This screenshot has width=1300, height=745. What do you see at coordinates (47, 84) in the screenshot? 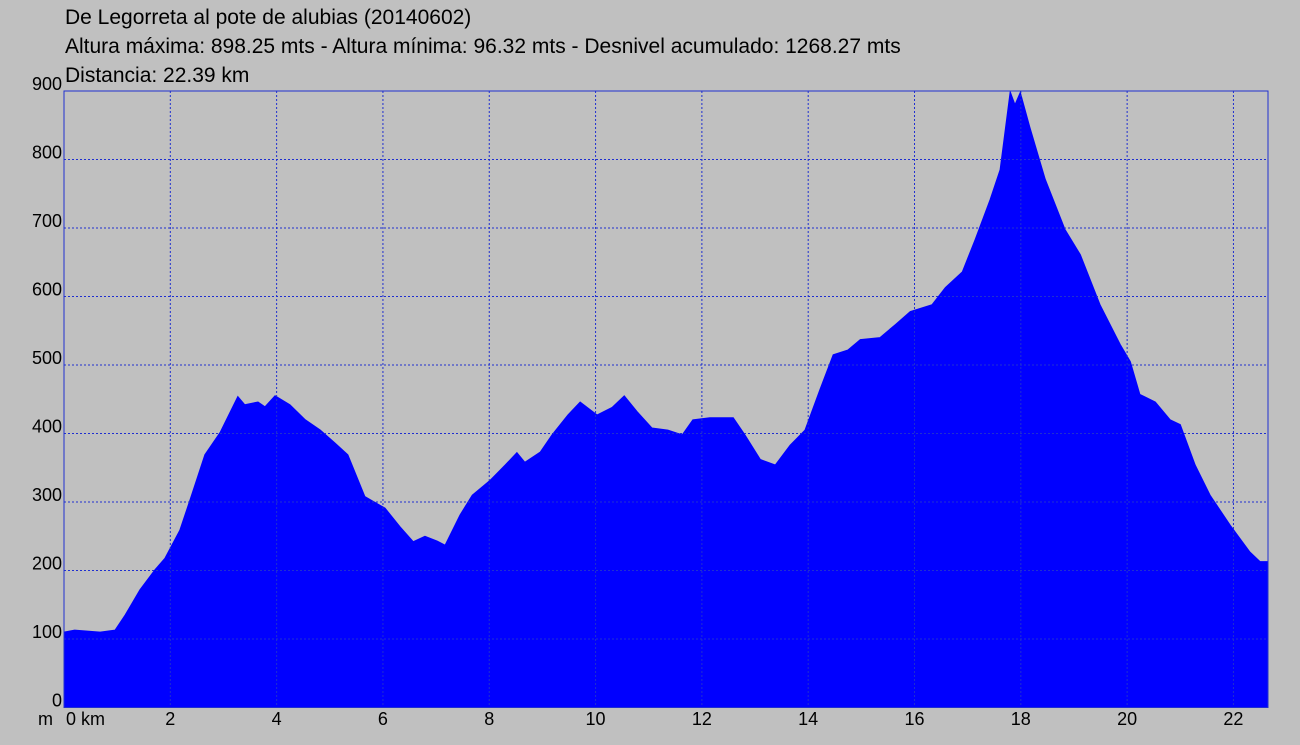
I see `y-tick-label: 900` at bounding box center [47, 84].